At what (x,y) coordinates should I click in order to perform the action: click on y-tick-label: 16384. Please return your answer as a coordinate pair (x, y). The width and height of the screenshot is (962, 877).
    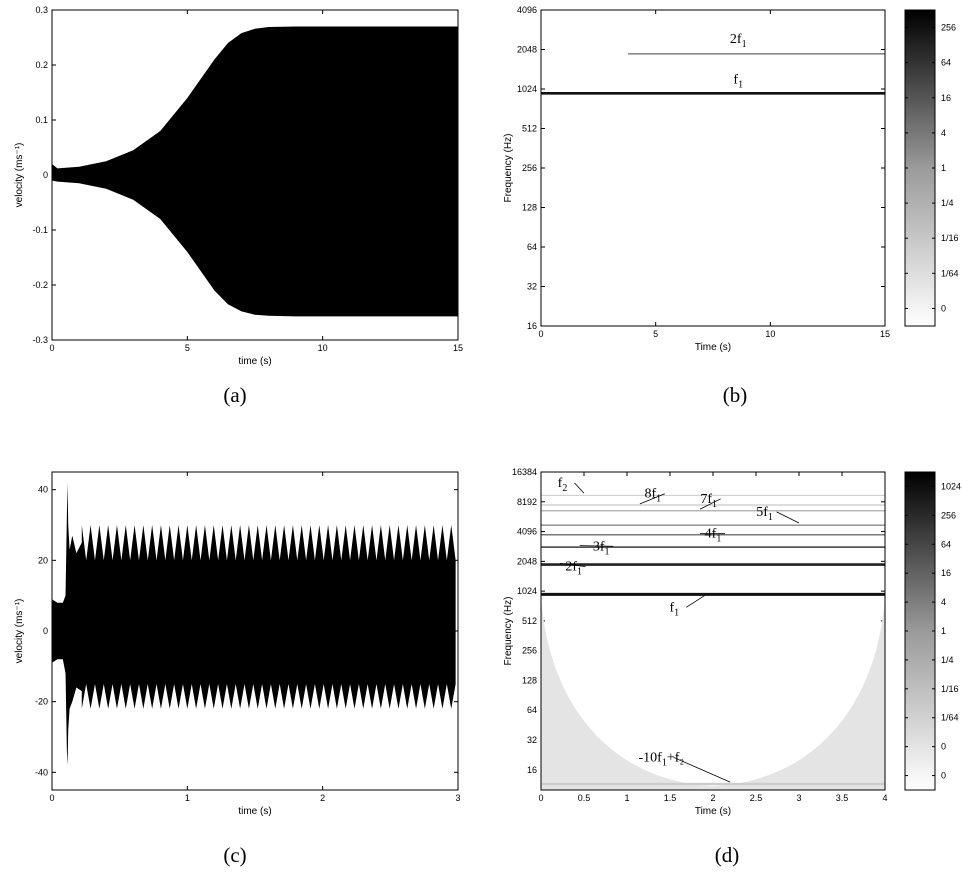
    Looking at the image, I should click on (524, 472).